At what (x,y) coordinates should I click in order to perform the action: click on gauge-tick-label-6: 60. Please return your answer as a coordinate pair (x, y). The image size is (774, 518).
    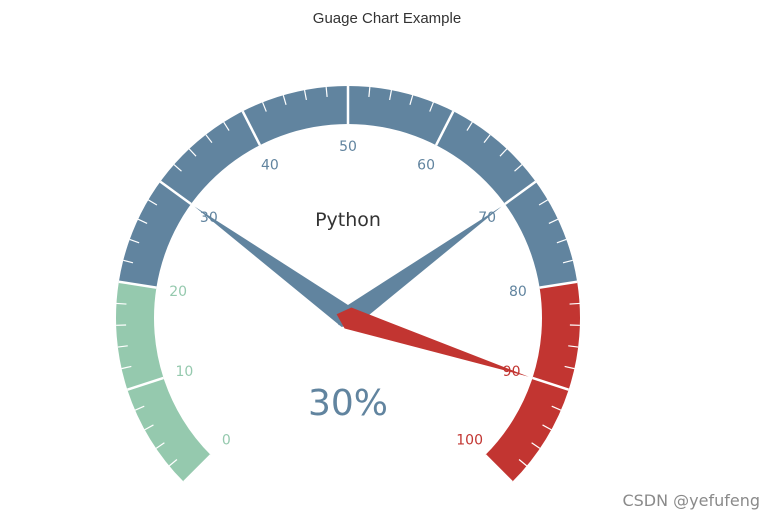
    Looking at the image, I should click on (426, 166).